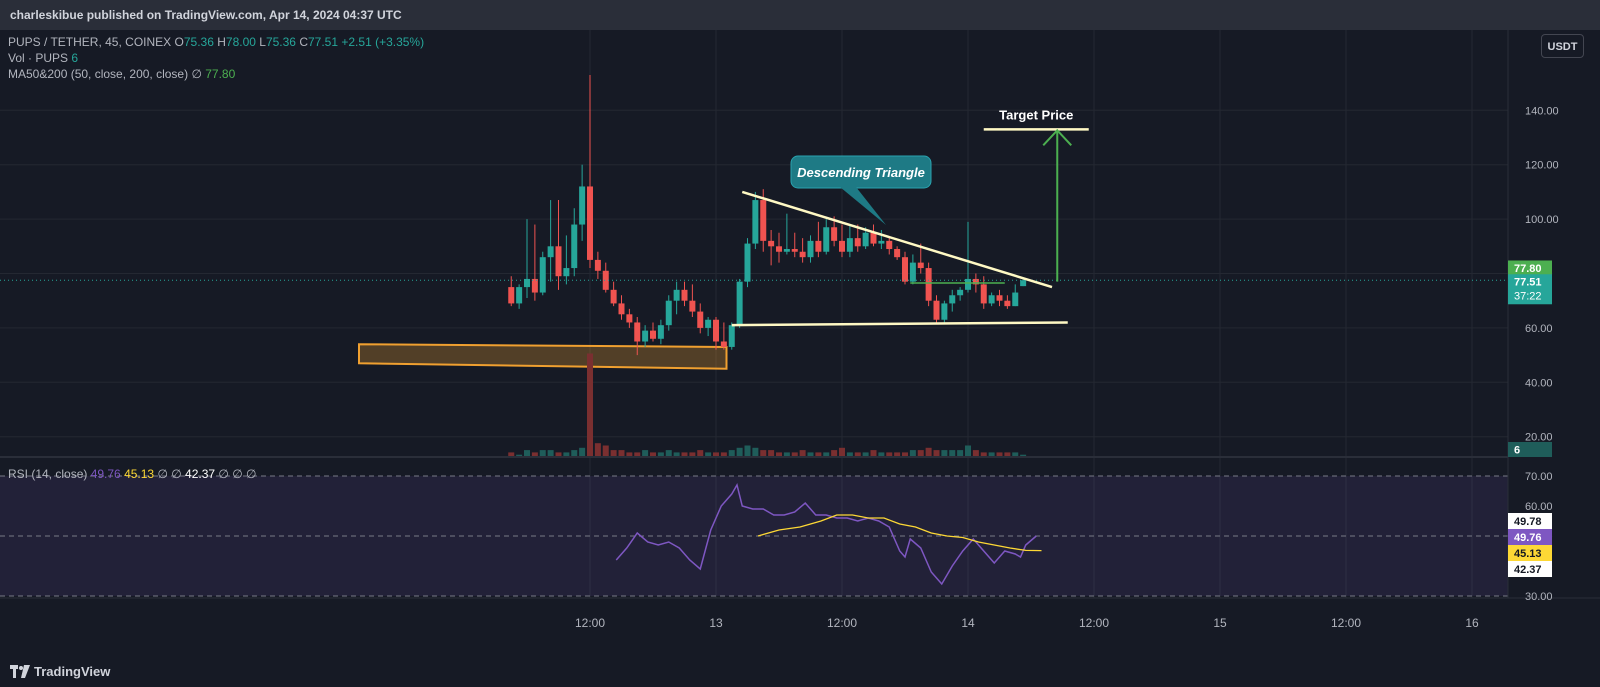  What do you see at coordinates (1530, 289) in the screenshot?
I see `last-price-badge-bg` at bounding box center [1530, 289].